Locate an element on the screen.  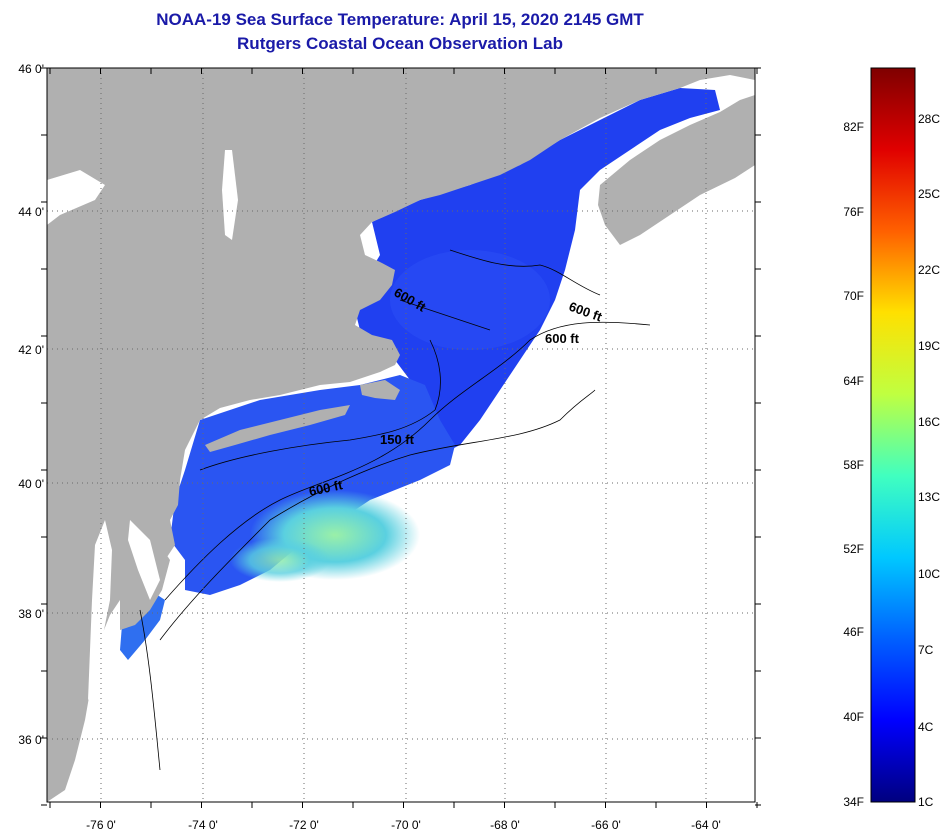
lat-label: 38 0' is located at coordinates (31, 614).